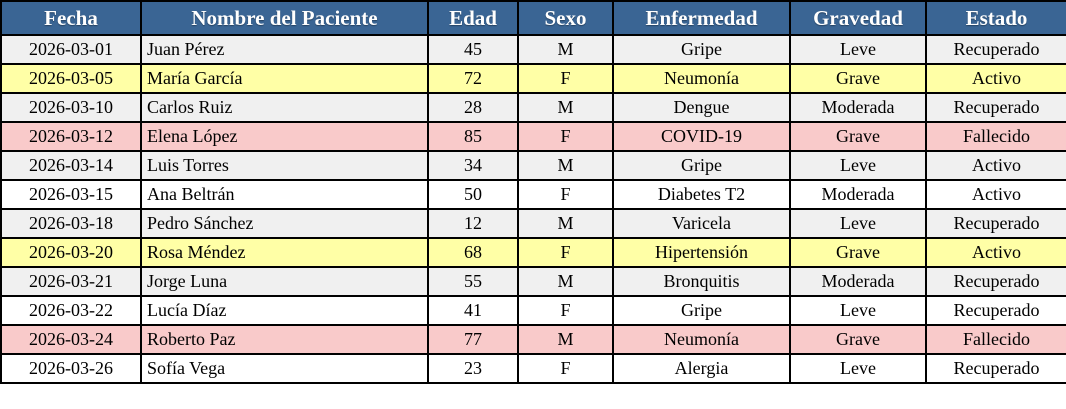 This screenshot has width=1066, height=409. Describe the element at coordinates (473, 194) in the screenshot. I see `cell-edad: 50` at that location.